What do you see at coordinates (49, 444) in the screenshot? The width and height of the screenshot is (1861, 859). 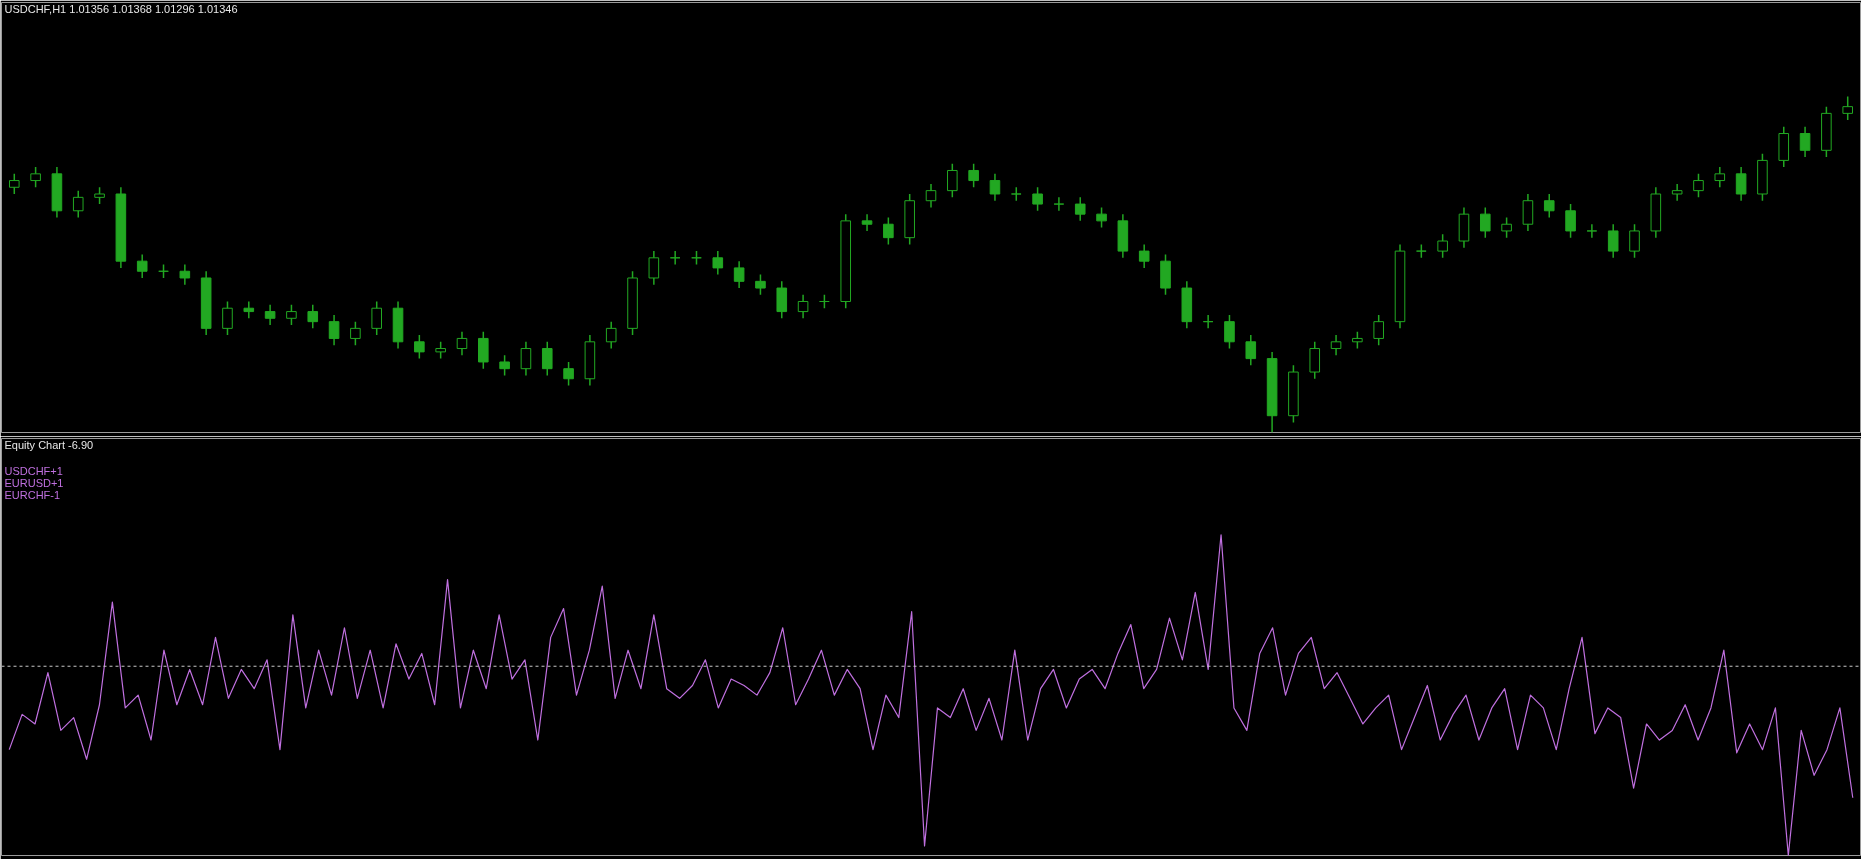 I see `chart-title: Equity Chart -6.90` at bounding box center [49, 444].